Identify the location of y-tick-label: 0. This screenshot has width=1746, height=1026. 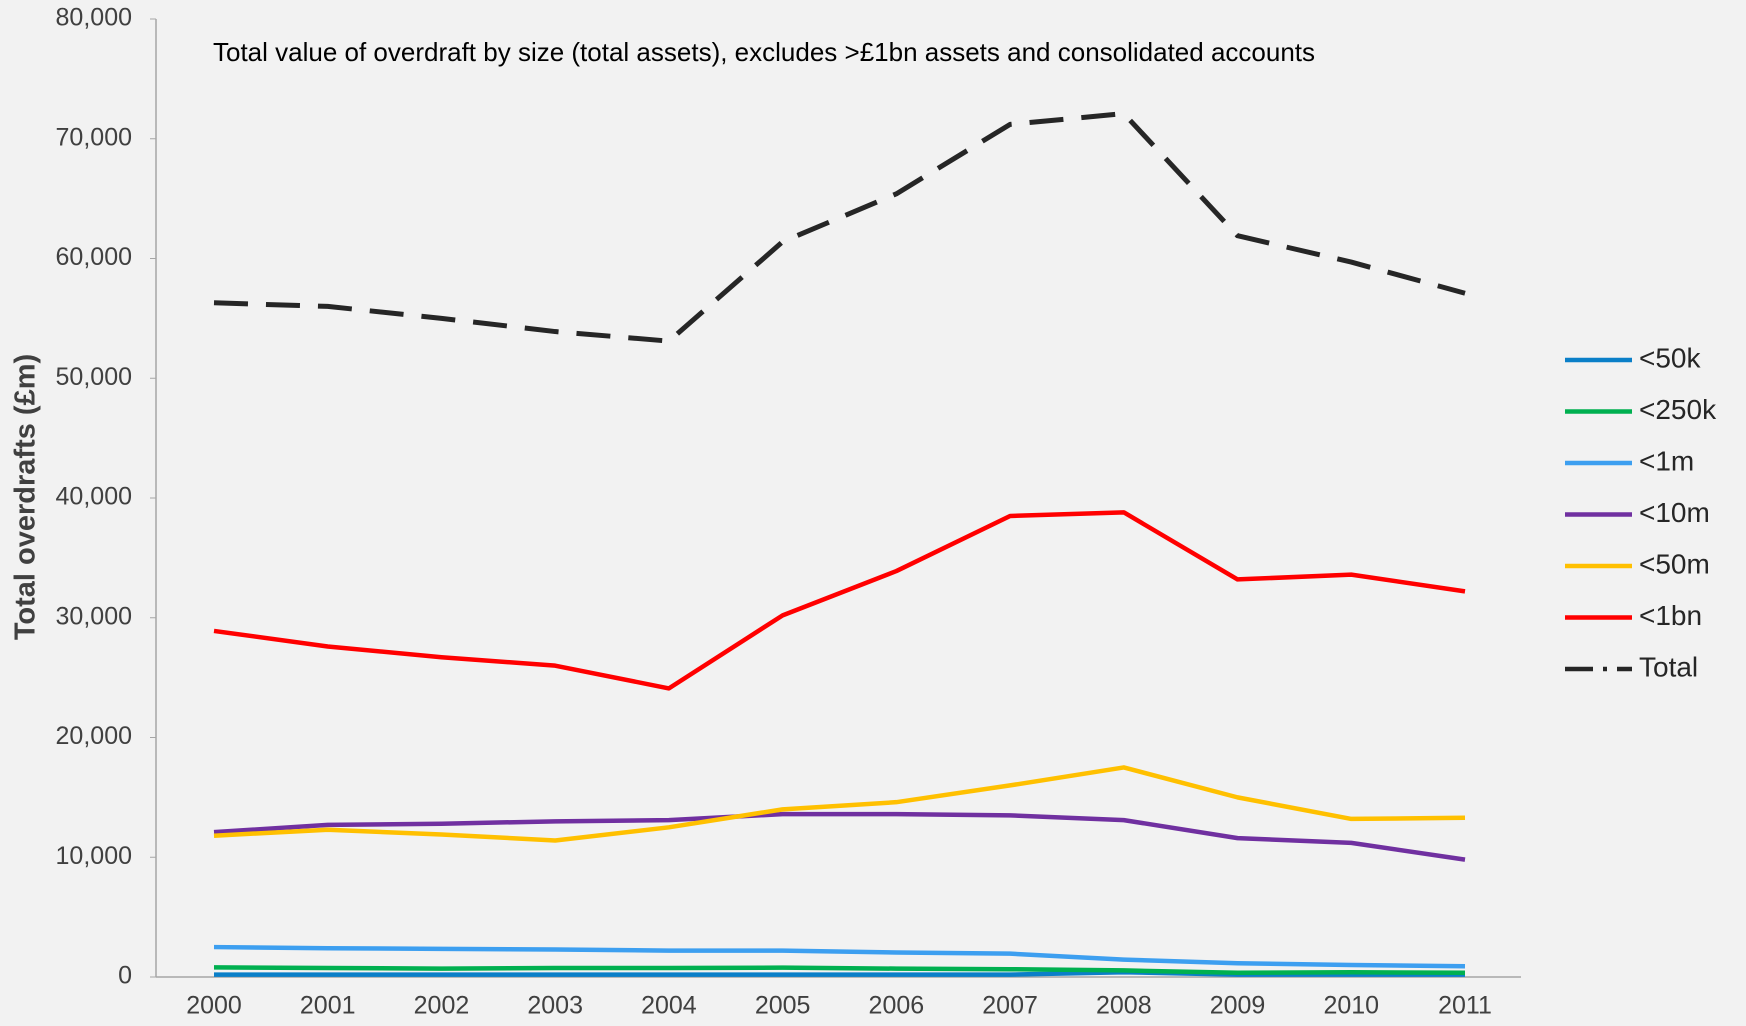
(125, 976).